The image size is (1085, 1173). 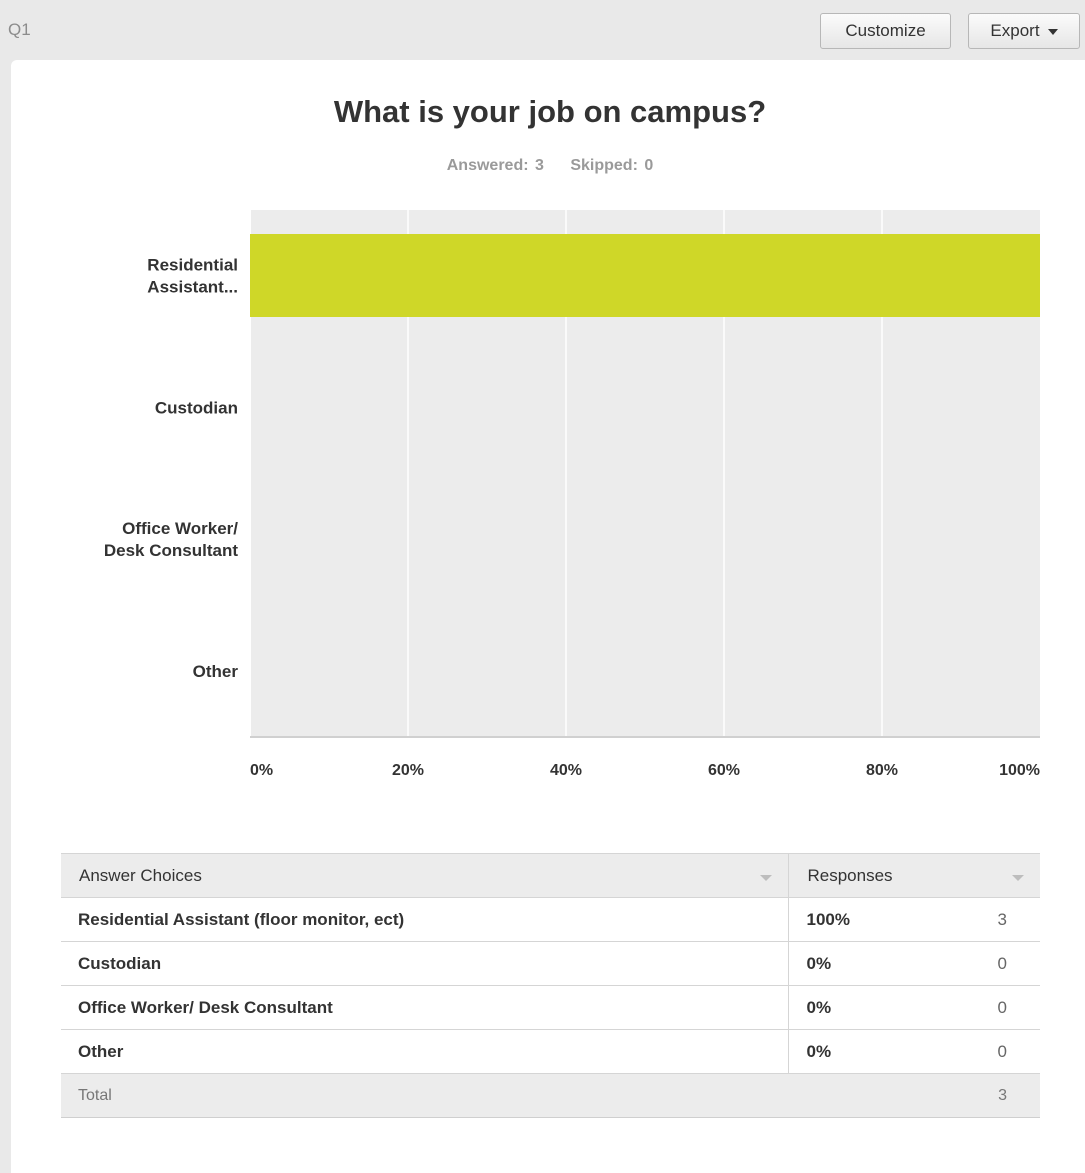 I want to click on table-row: Office Worker/ Desk Consultant 0% 0, so click(x=550, y=1007).